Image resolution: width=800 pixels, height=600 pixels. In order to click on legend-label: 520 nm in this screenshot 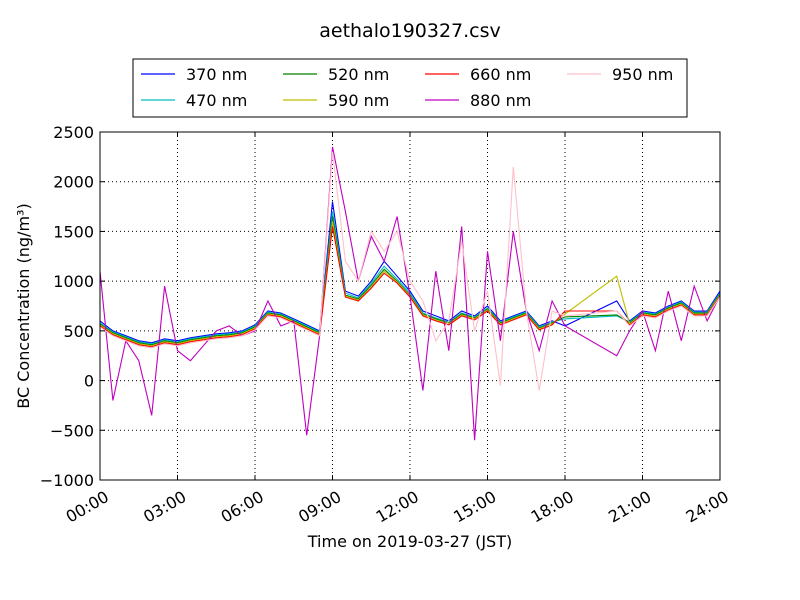, I will do `click(358, 74)`.